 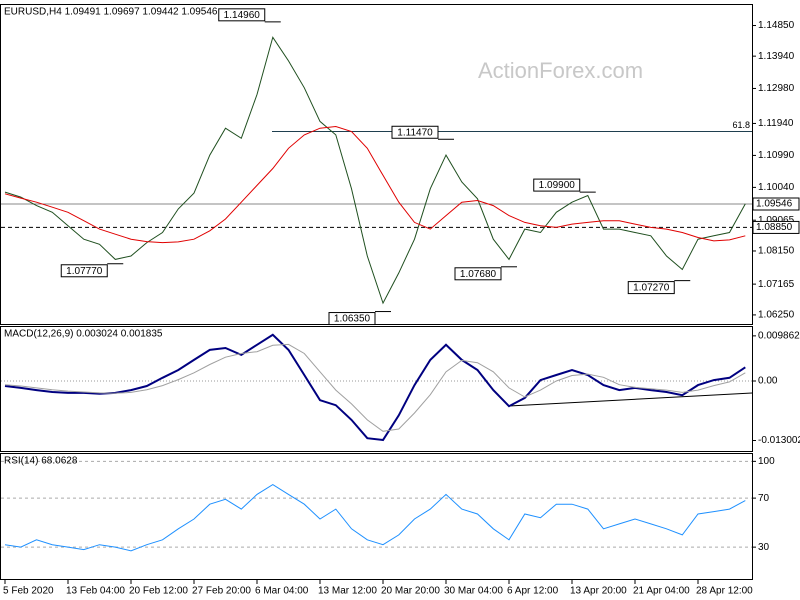 I want to click on y-tick-label: 1.09065, so click(x=776, y=220).